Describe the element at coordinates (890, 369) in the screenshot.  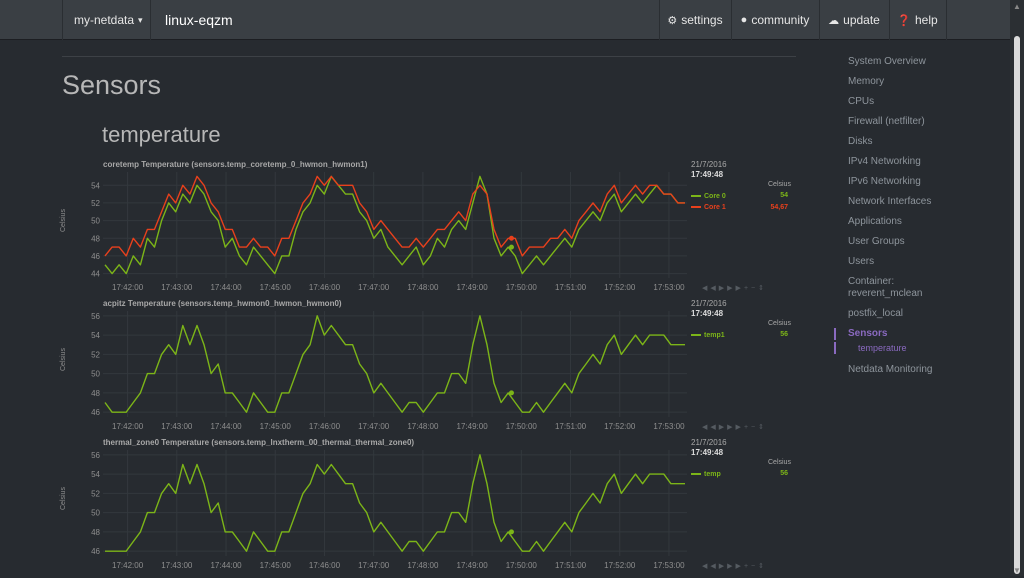
I see `nav-item-netdata-monitoring: Netdata Monitoring` at that location.